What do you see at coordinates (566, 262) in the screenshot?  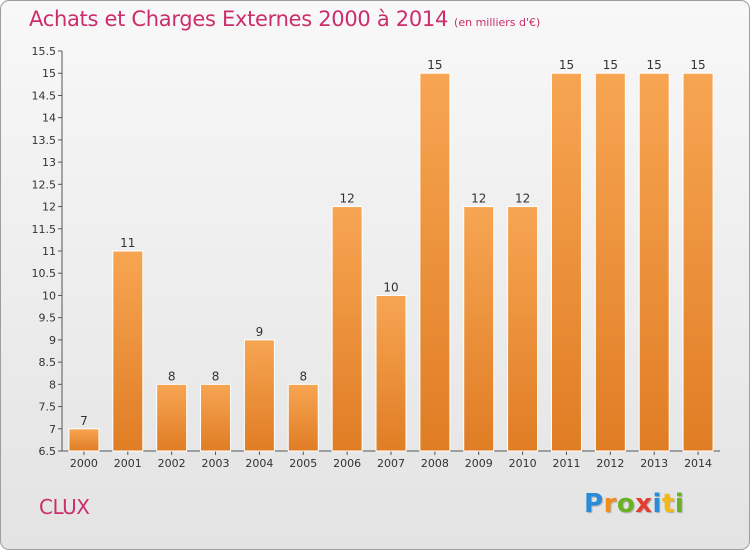 I see `bar-2011` at bounding box center [566, 262].